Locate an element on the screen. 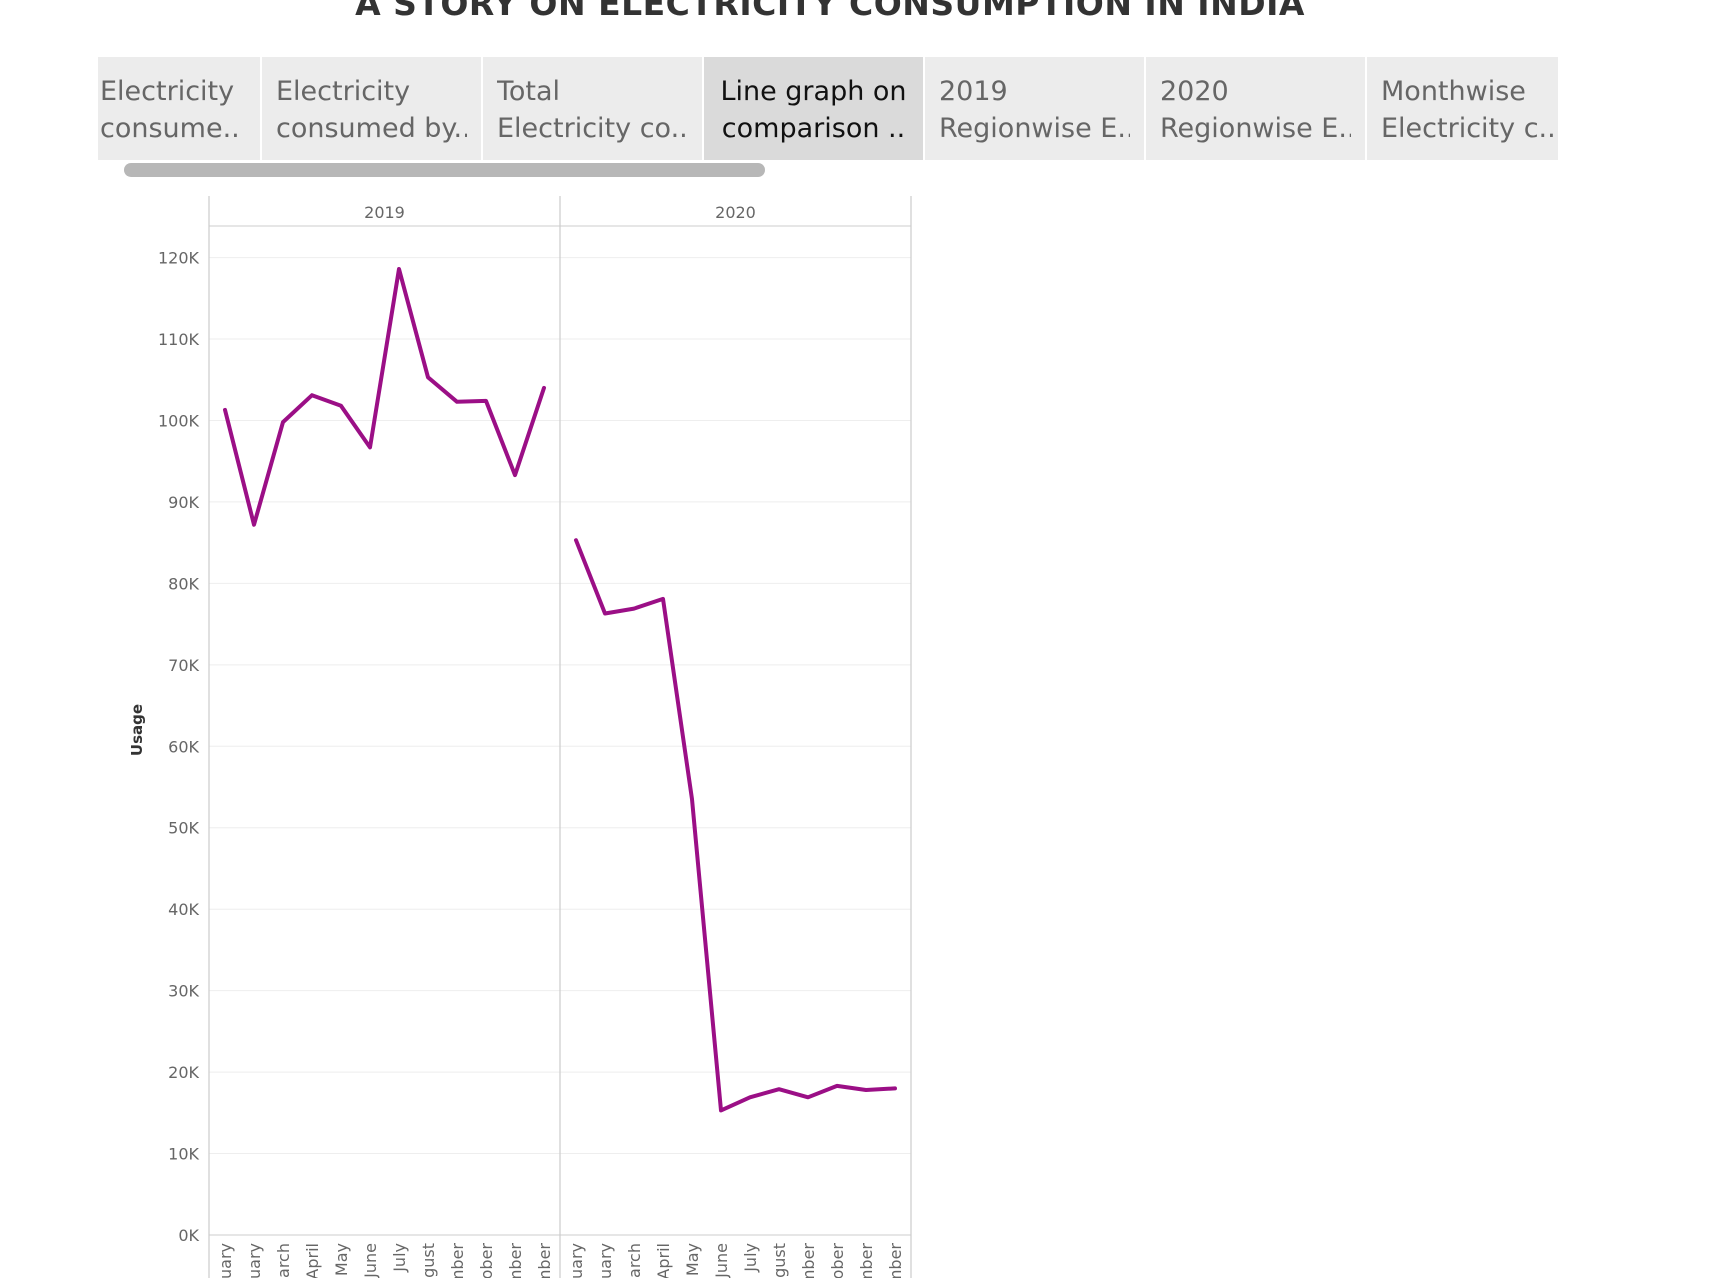  tab-6-line2: Regionwise E.. is located at coordinates (1255, 128).